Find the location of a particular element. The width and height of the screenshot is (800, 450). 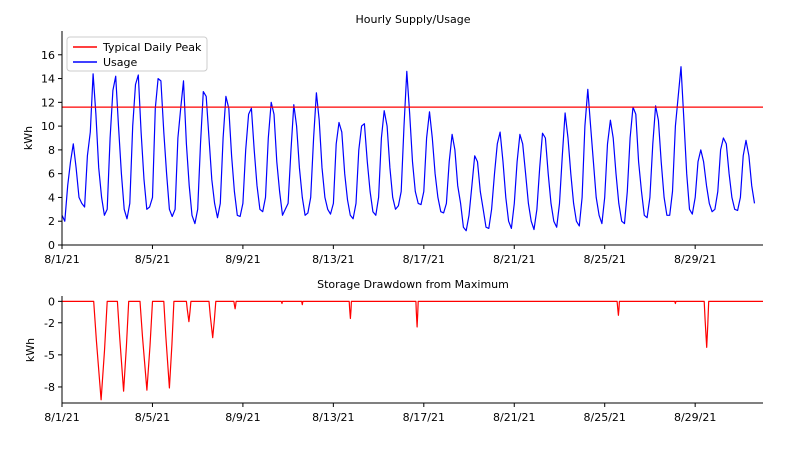

bottom-x-tick-label: 8/29/21 is located at coordinates (695, 417).